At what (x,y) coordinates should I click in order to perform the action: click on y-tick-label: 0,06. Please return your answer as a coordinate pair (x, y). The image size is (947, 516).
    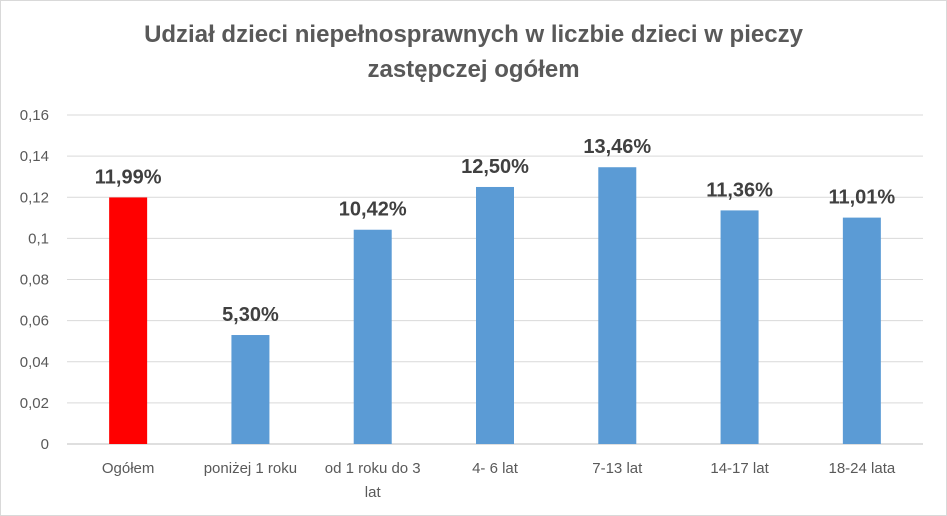
    Looking at the image, I should click on (34, 321).